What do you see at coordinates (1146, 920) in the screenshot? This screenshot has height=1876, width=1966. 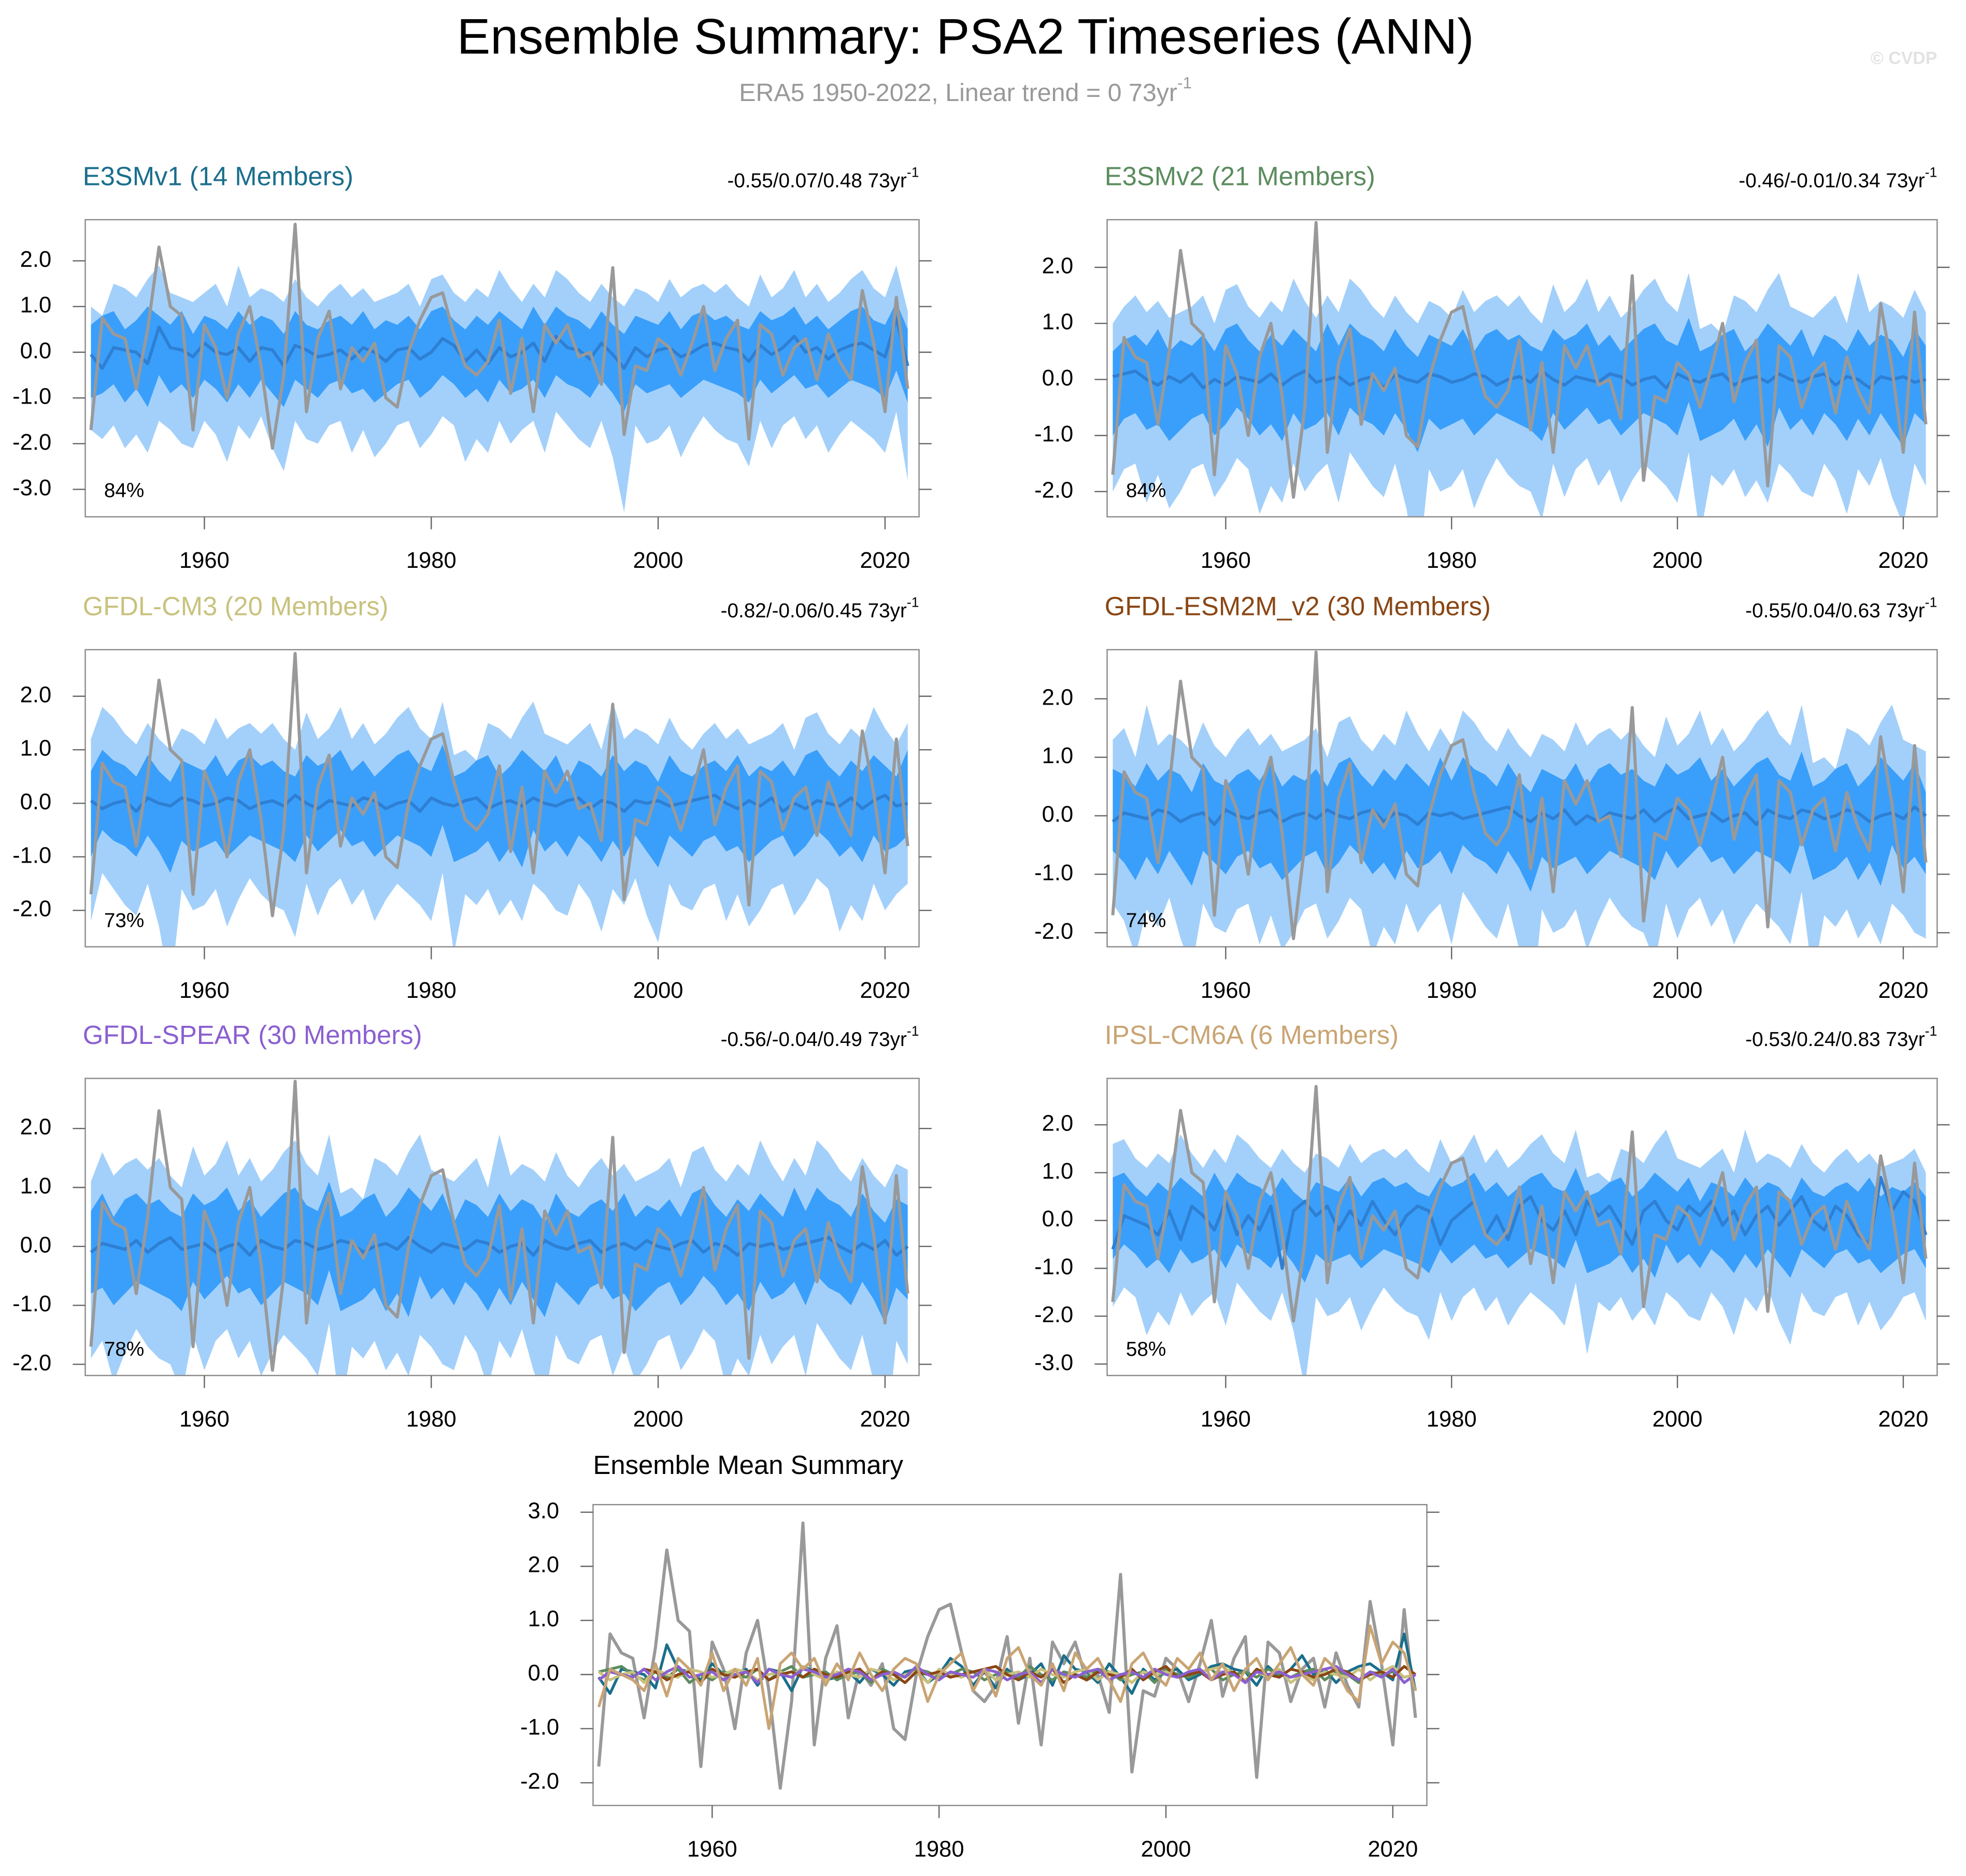 I see `percent-label: 74%` at bounding box center [1146, 920].